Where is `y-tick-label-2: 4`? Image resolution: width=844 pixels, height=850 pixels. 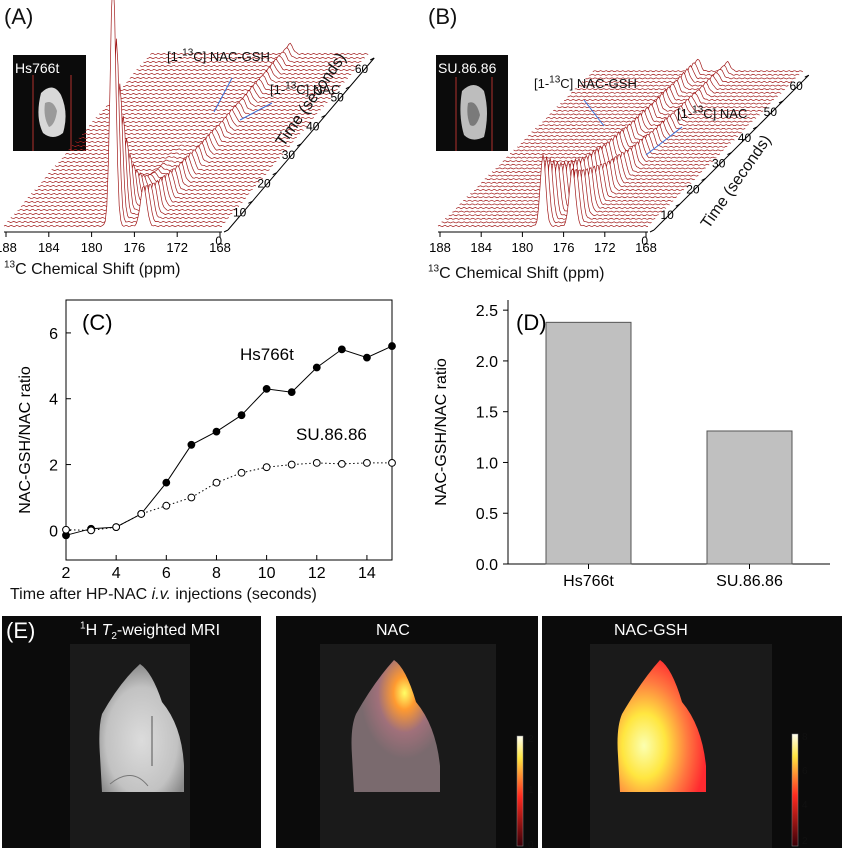
y-tick-label-2: 4 is located at coordinates (53, 400).